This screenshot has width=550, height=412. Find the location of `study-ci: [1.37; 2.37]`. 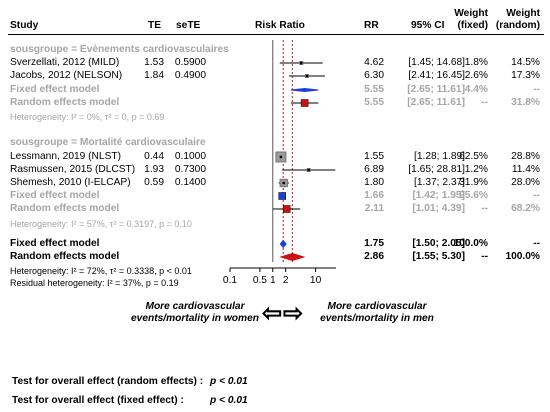

study-ci: [1.37; 2.37] is located at coordinates (439, 182).